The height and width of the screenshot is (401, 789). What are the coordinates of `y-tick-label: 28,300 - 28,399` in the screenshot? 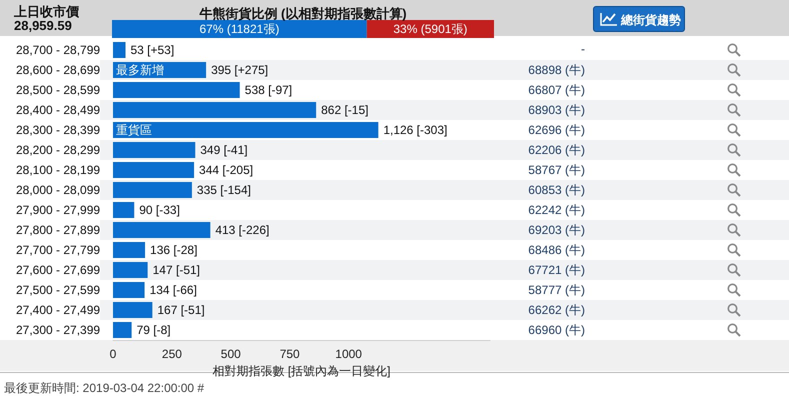 It's located at (58, 130).